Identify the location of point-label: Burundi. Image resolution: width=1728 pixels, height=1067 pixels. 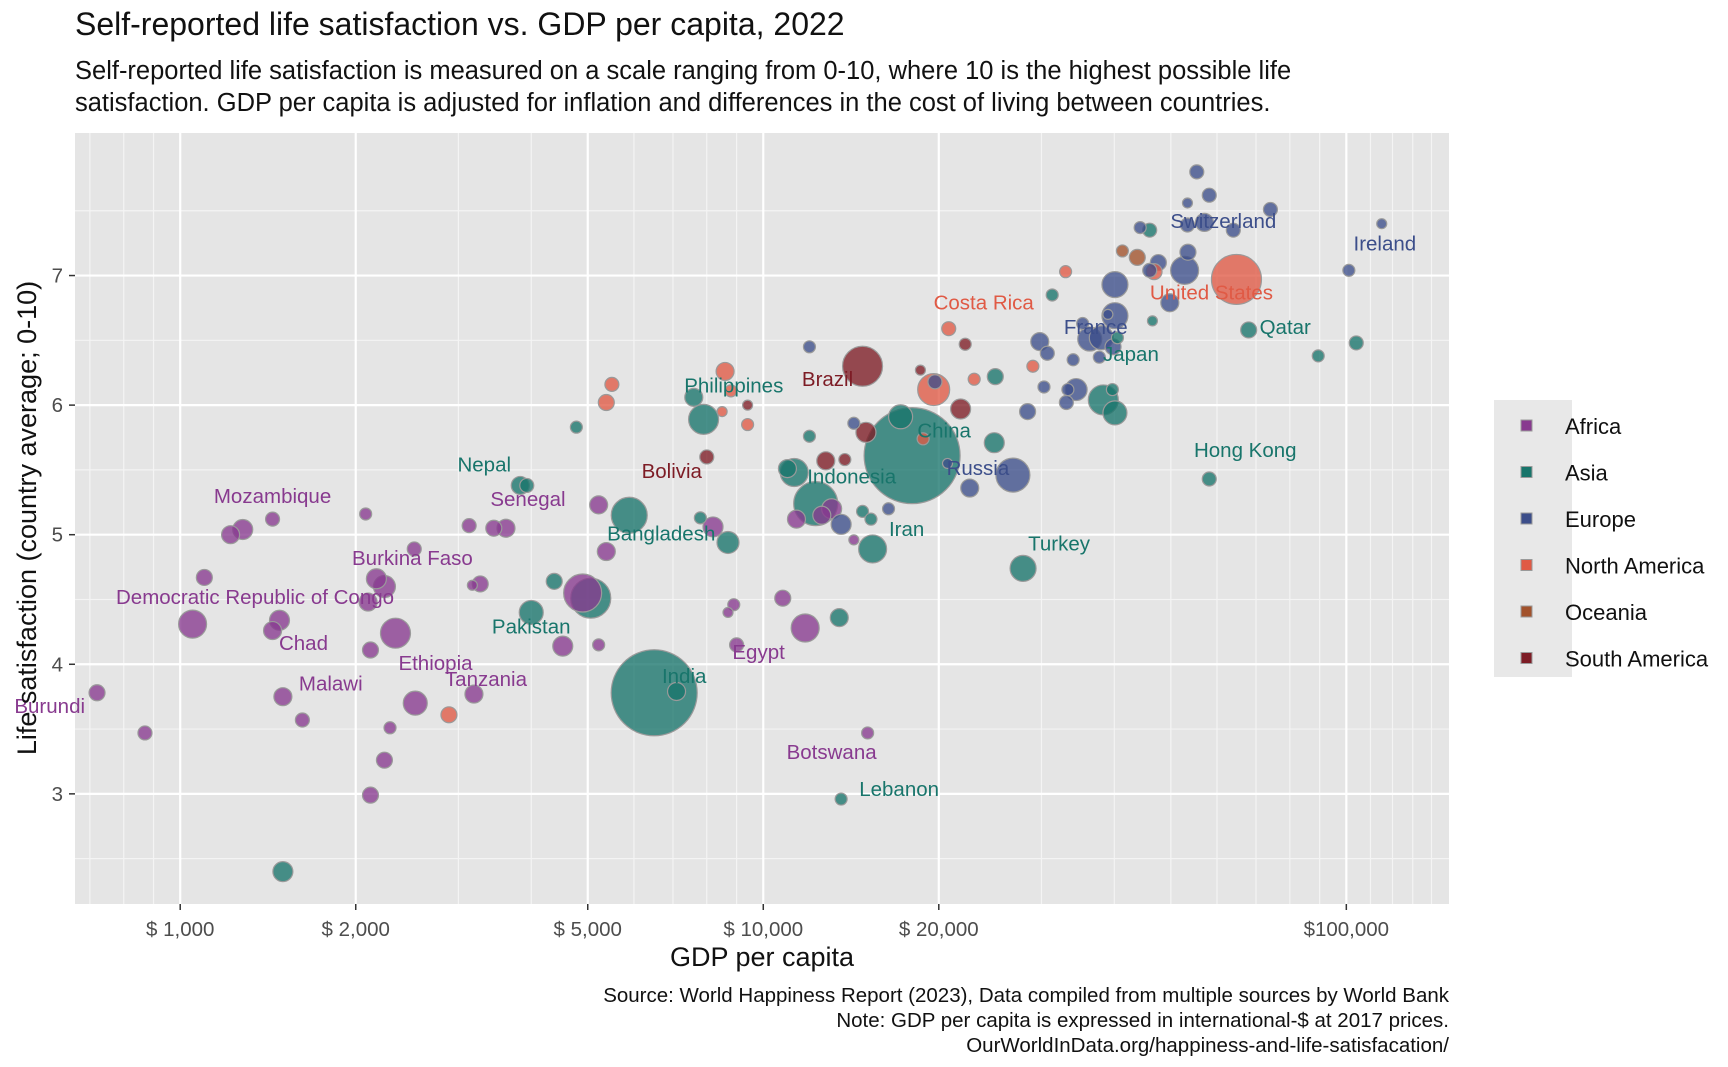
(49, 706).